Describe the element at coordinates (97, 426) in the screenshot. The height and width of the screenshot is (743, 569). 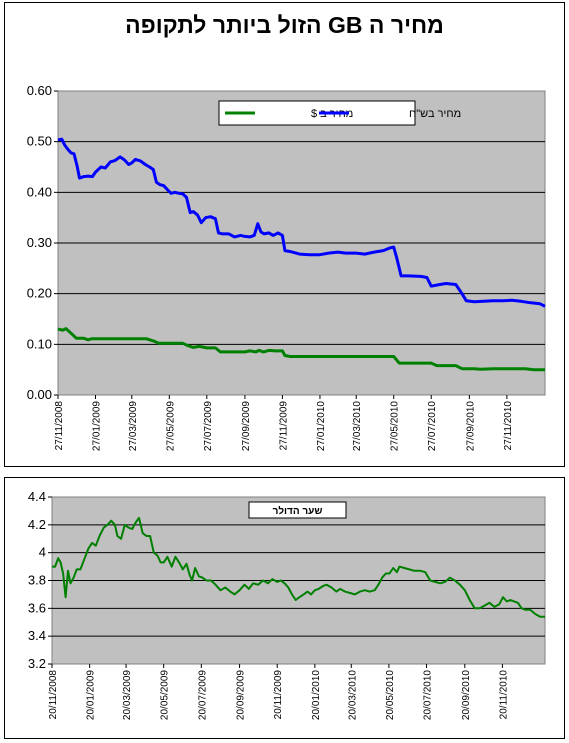
I see `x-tick-label: 27/01/2009` at that location.